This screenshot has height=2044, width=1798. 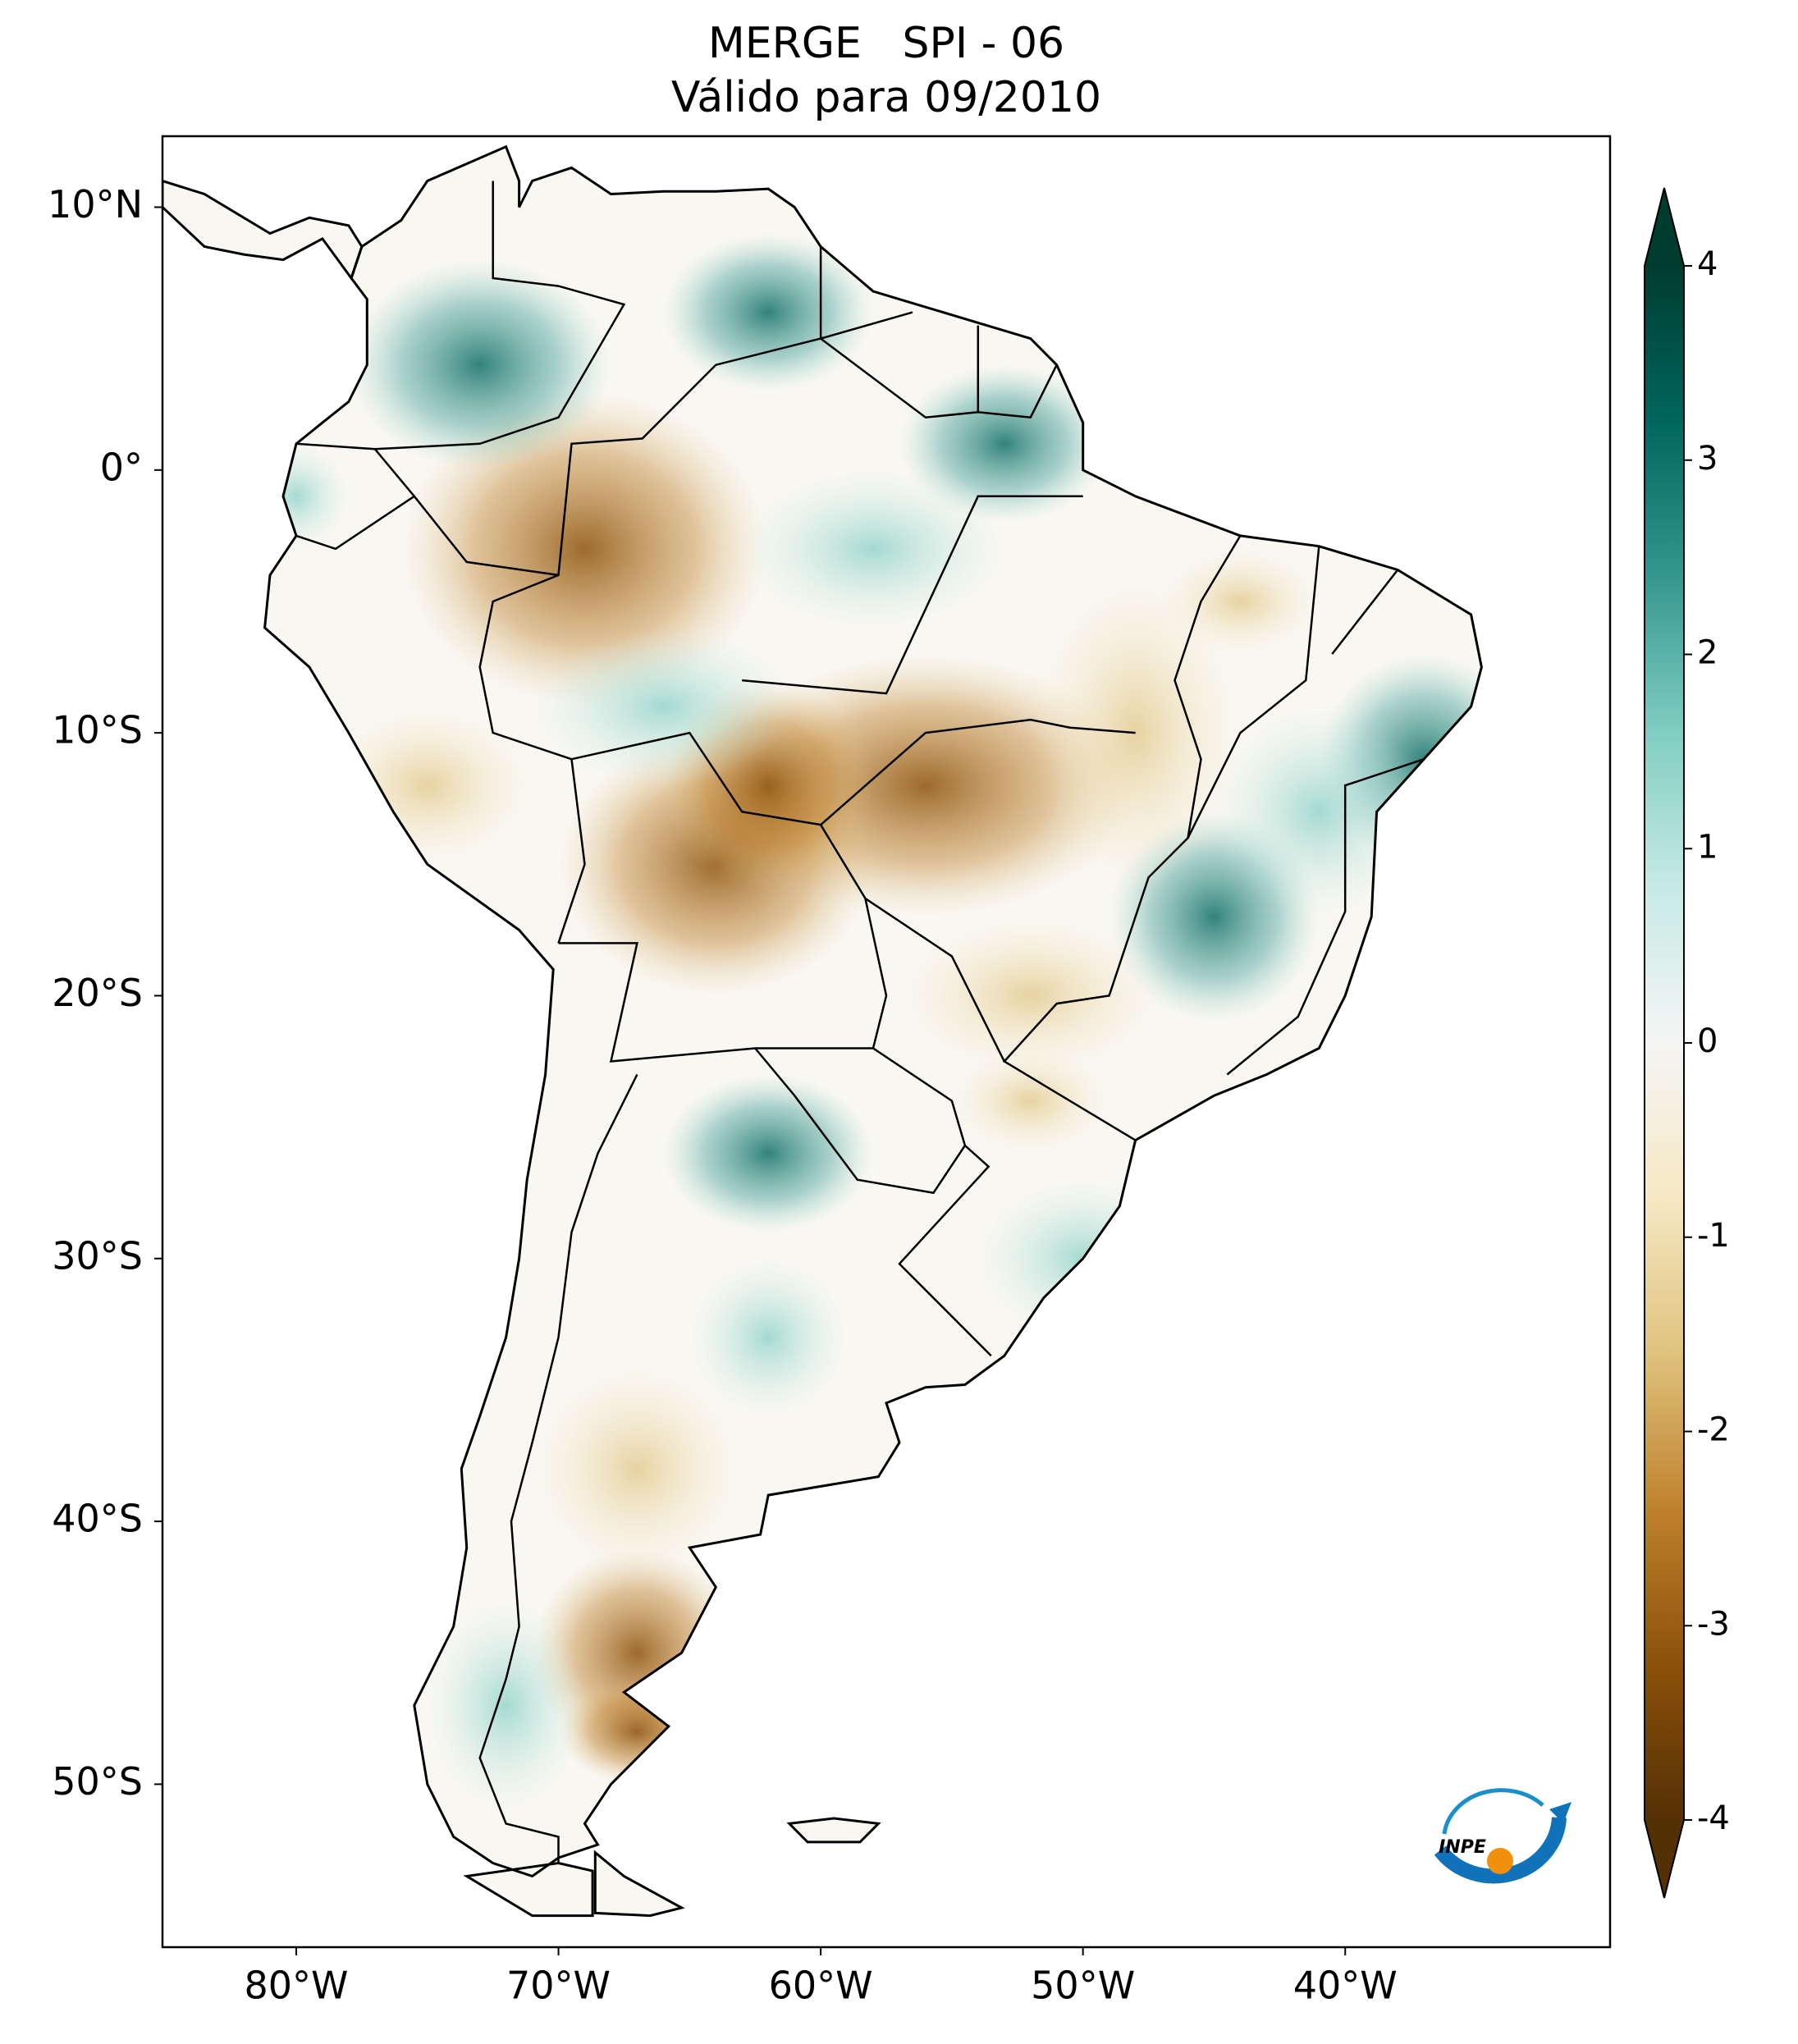 I want to click on colorbar, so click(x=1664, y=1043).